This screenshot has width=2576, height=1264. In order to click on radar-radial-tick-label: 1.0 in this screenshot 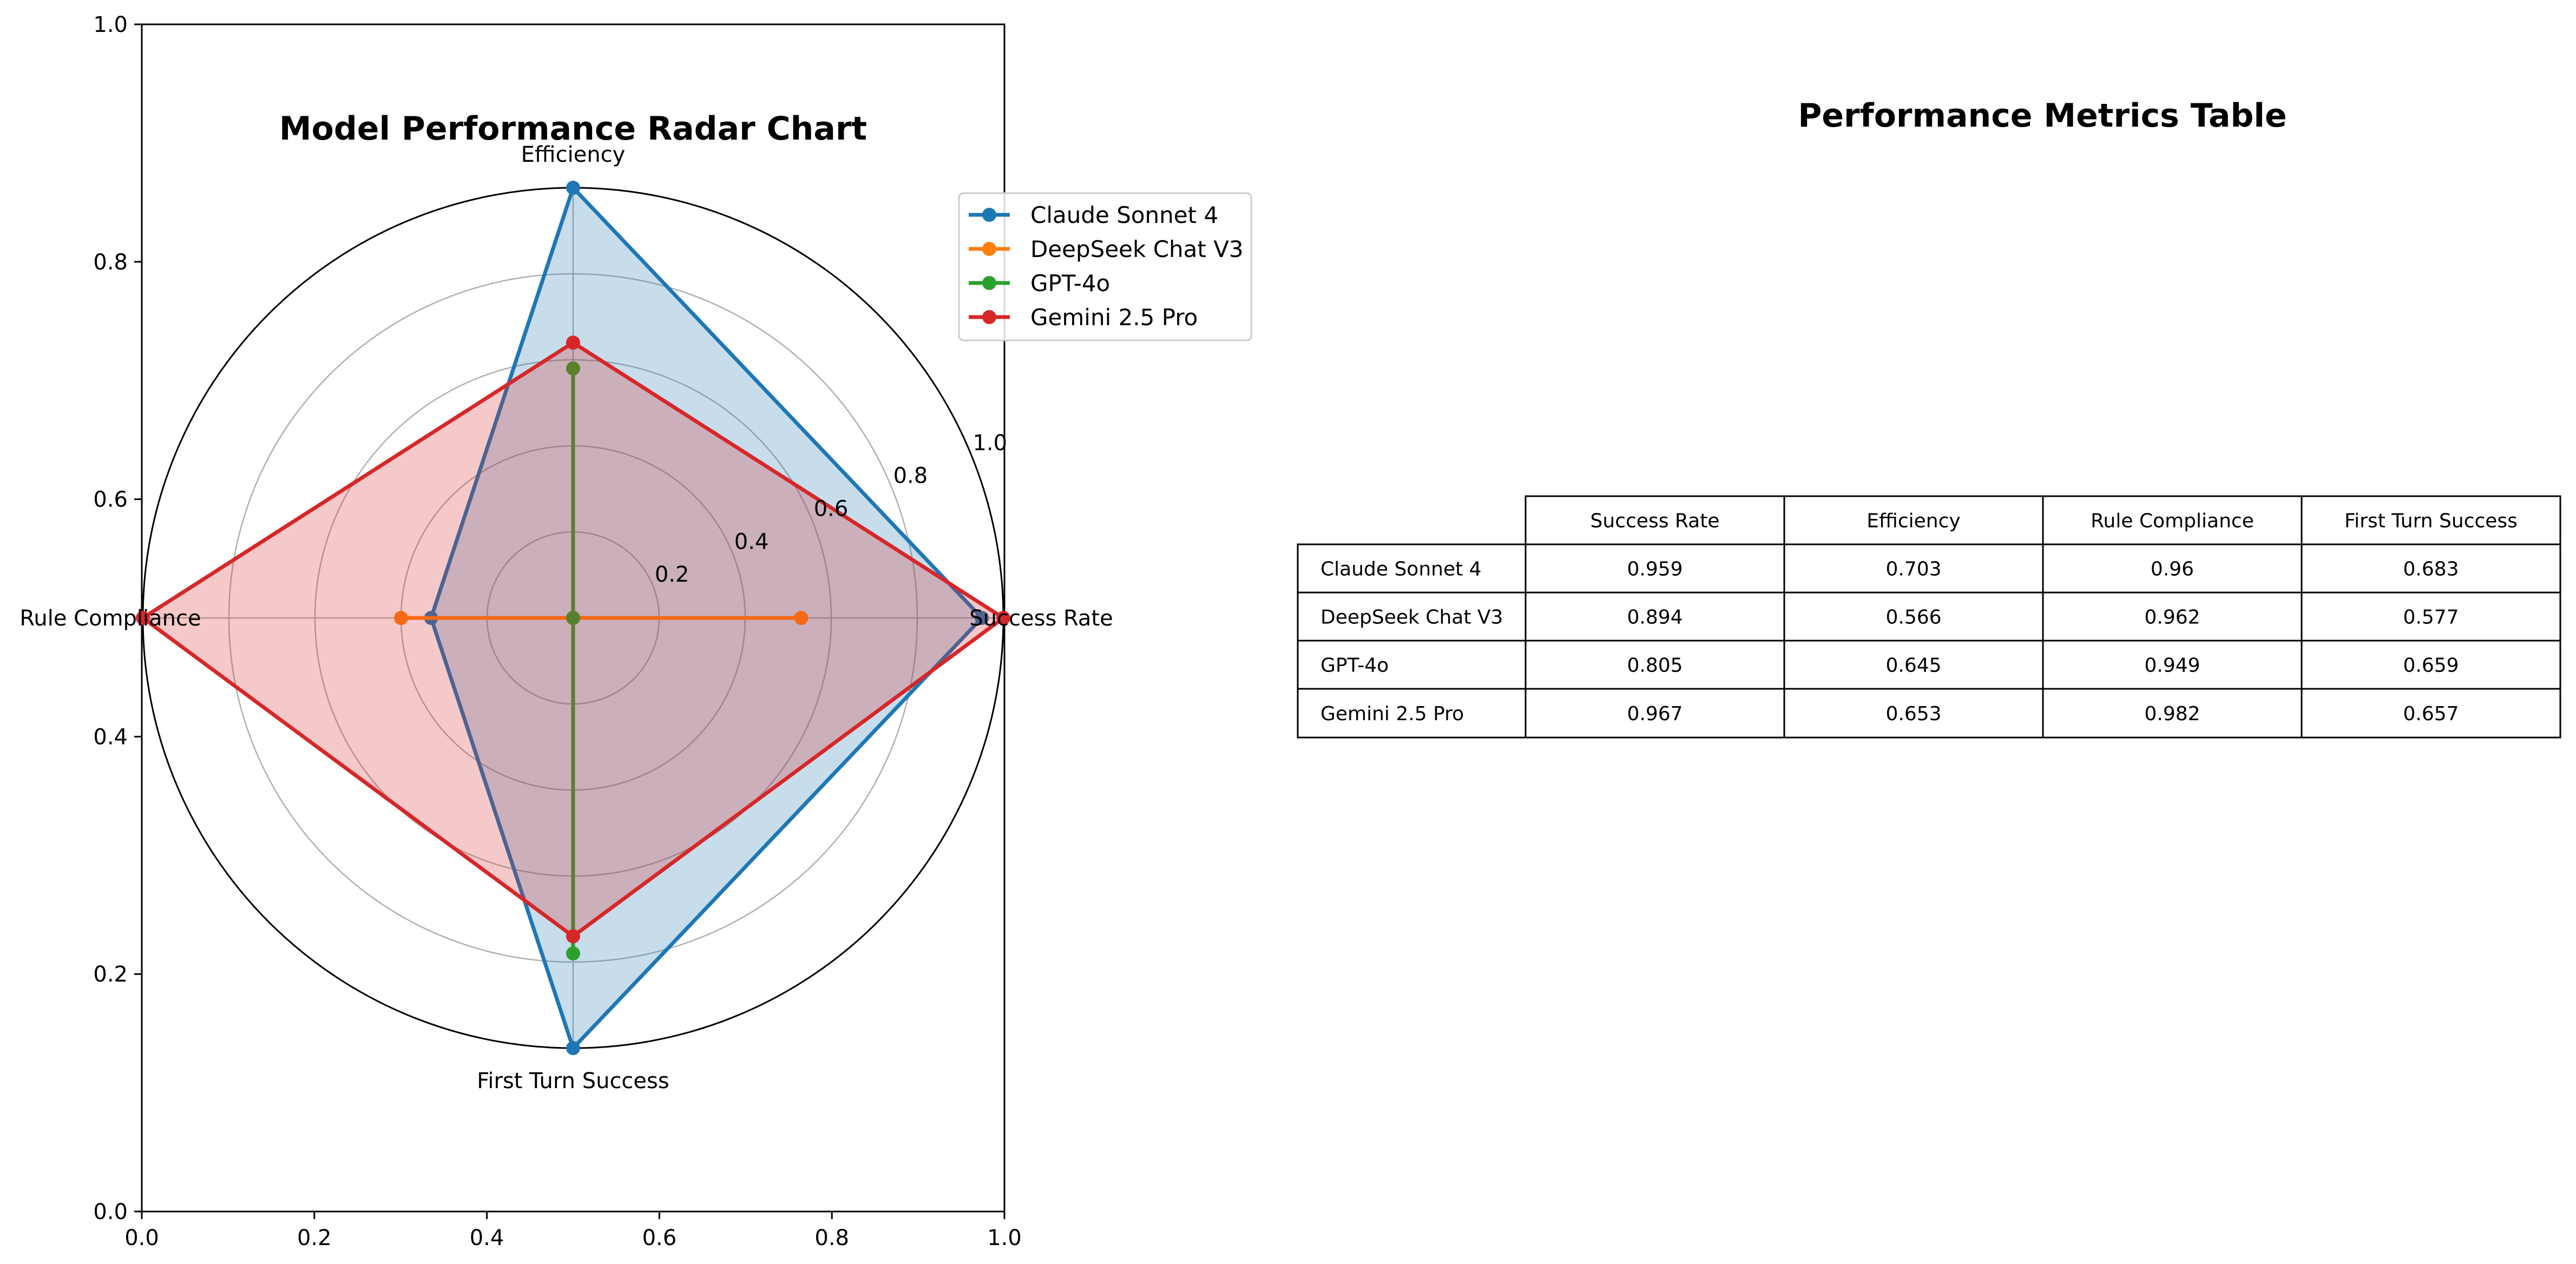, I will do `click(989, 444)`.